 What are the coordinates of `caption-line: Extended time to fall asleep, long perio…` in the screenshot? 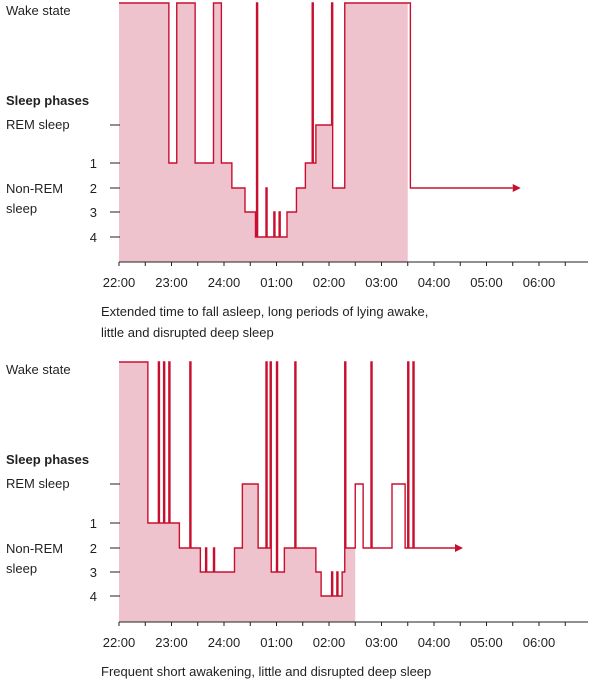 It's located at (264, 311).